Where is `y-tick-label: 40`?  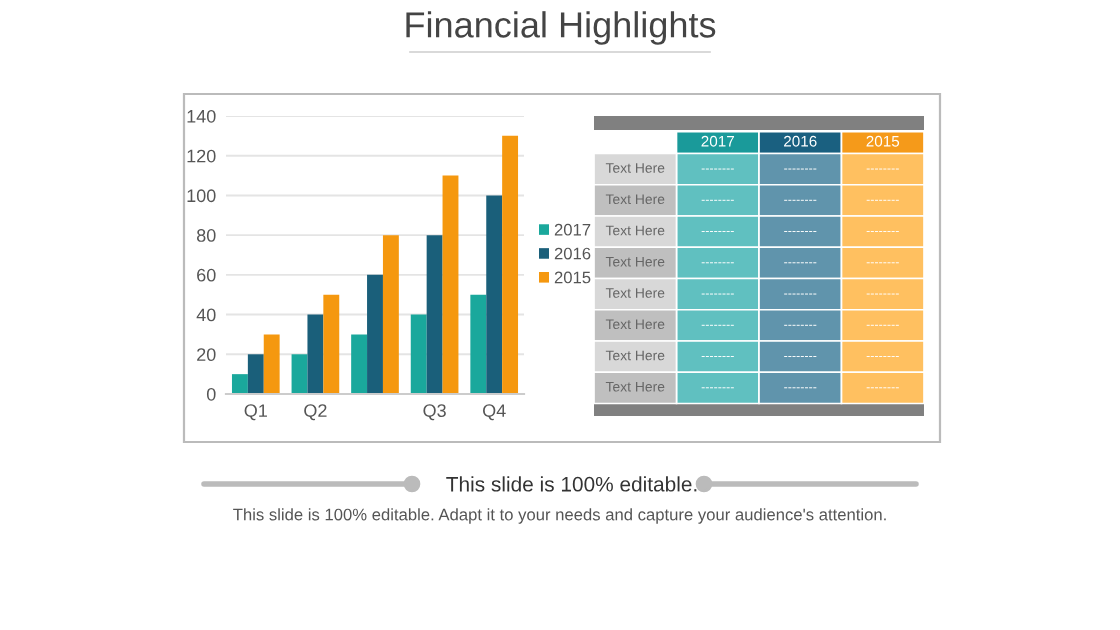
y-tick-label: 40 is located at coordinates (206, 315).